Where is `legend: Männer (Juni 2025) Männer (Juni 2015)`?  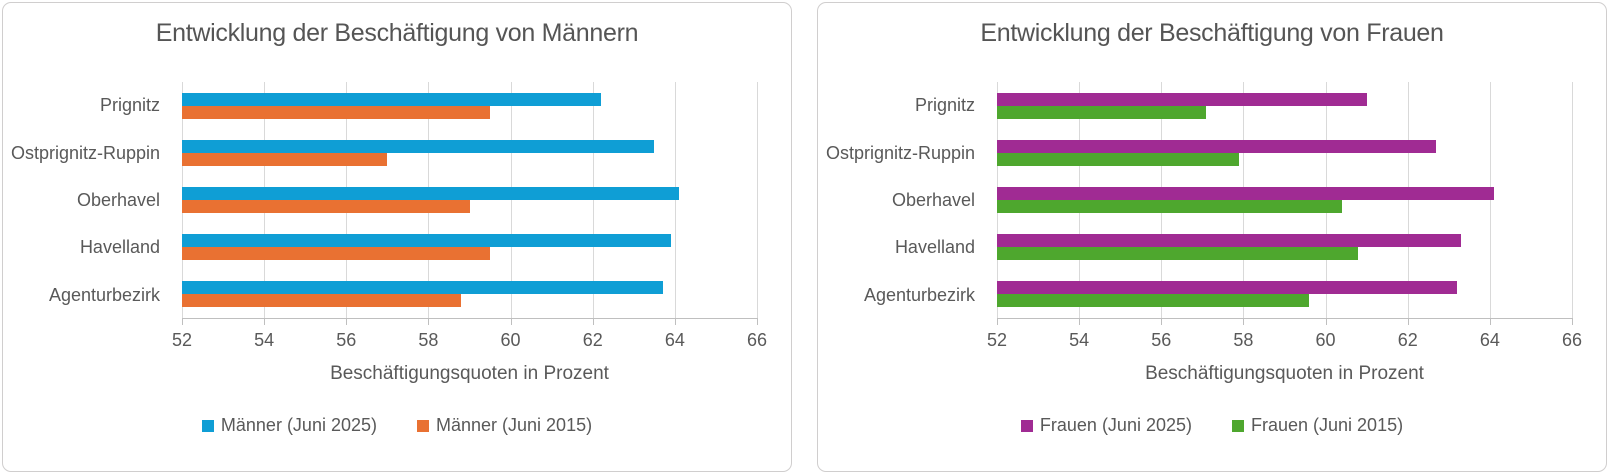 legend: Männer (Juni 2025) Männer (Juni 2015) is located at coordinates (397, 425).